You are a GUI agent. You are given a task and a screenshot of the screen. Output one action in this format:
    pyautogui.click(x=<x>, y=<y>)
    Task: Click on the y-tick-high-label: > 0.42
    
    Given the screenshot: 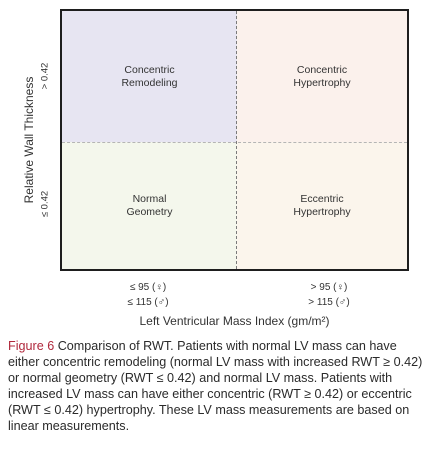 What is the action you would take?
    pyautogui.click(x=45, y=76)
    